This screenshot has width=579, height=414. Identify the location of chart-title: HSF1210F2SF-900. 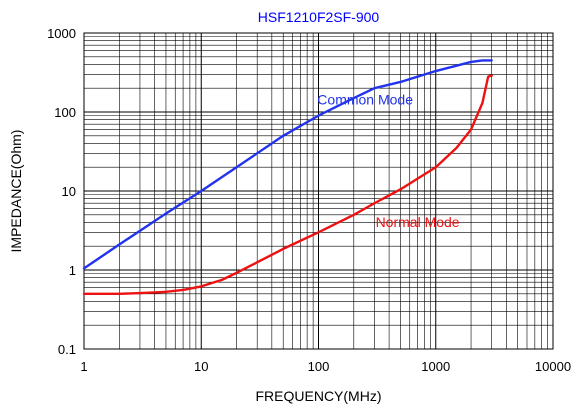
(319, 17).